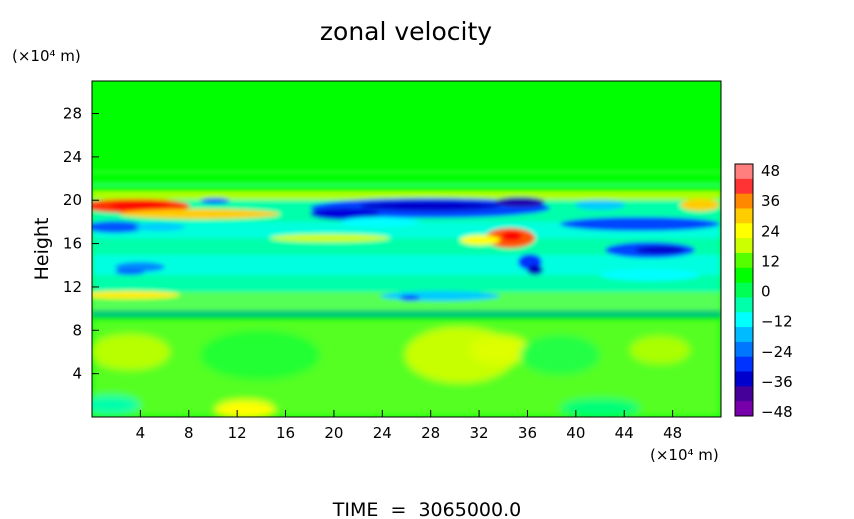 The height and width of the screenshot is (519, 854). I want to click on colorbar-tick-label: 24, so click(770, 231).